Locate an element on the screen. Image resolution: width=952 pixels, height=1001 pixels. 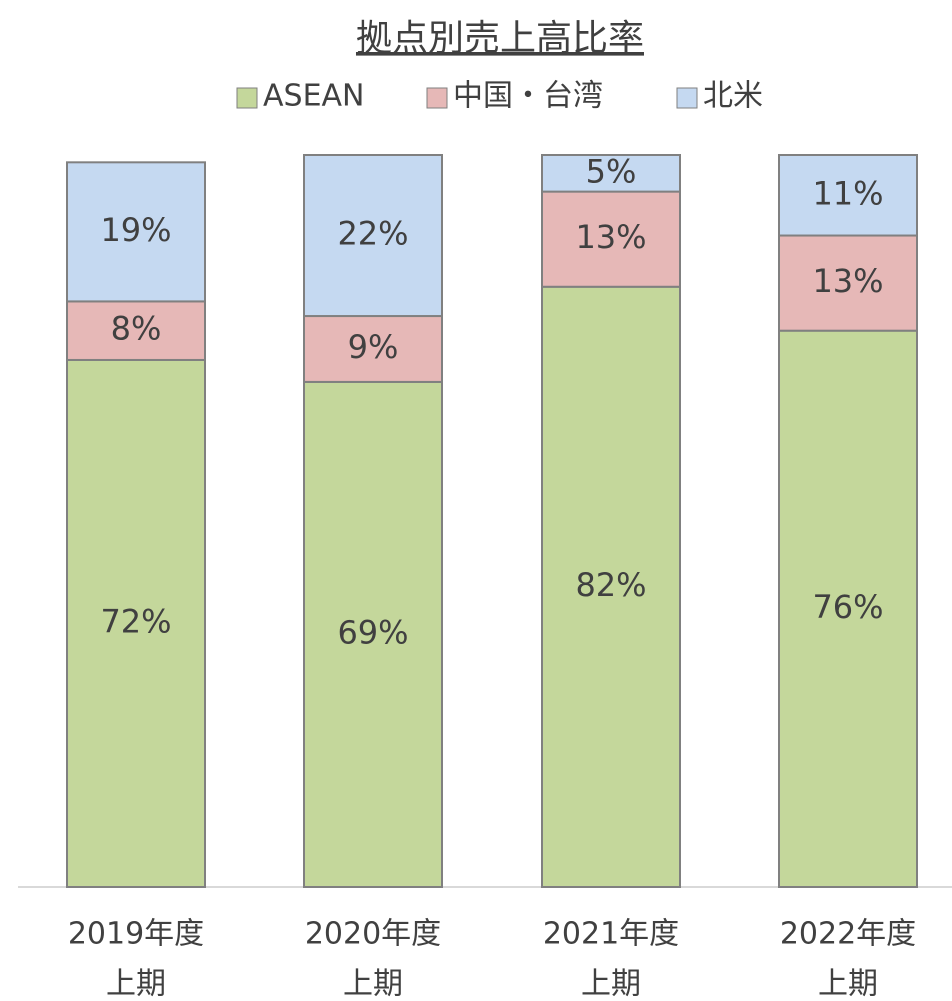
data-label: 5% is located at coordinates (611, 171).